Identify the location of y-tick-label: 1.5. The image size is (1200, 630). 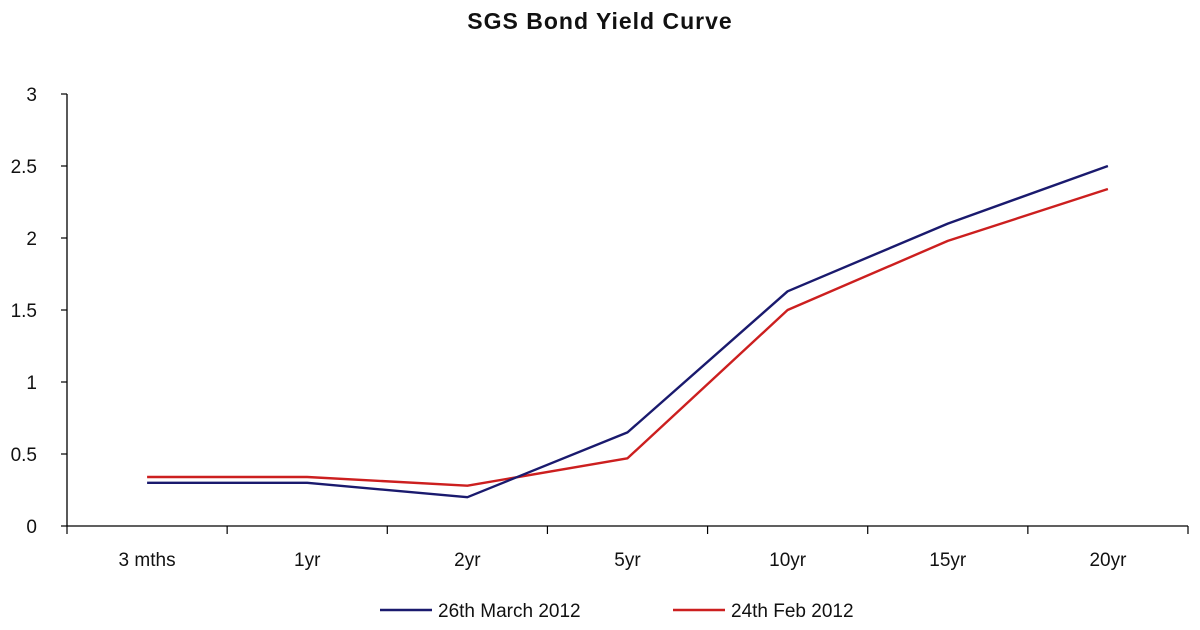
(24, 311).